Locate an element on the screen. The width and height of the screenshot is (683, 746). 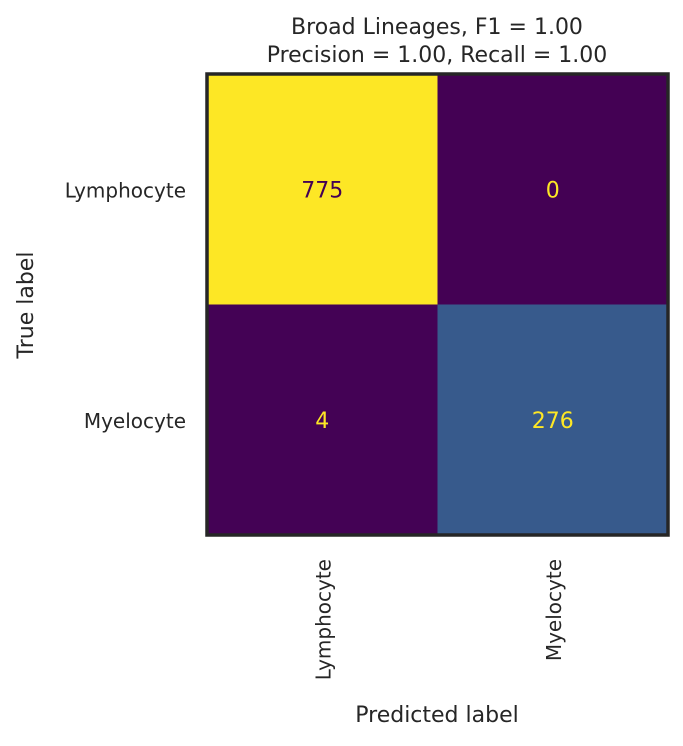
y-axis-label: True label is located at coordinates (26, 306).